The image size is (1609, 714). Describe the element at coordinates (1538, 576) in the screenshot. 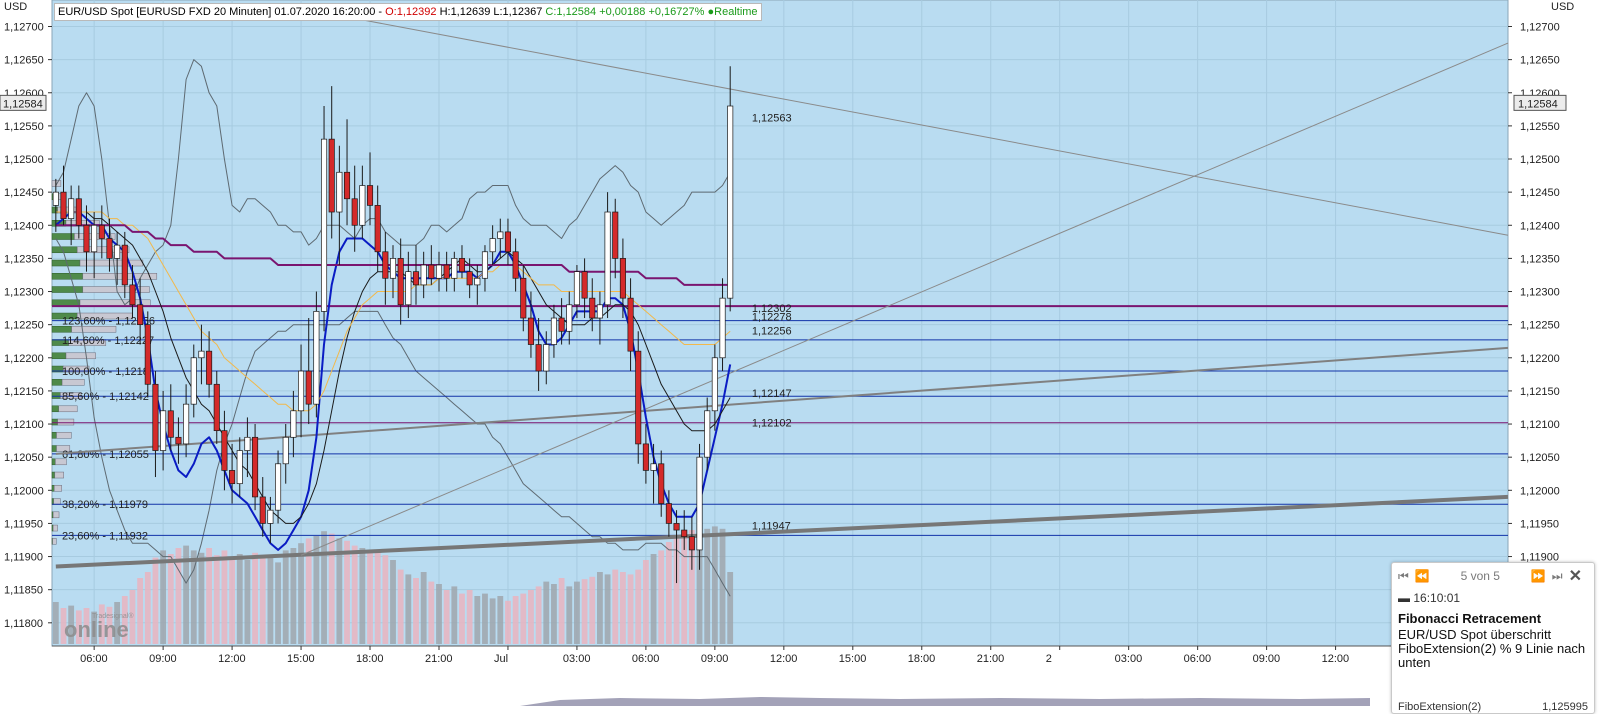

I see `next-icon: ⏩` at that location.